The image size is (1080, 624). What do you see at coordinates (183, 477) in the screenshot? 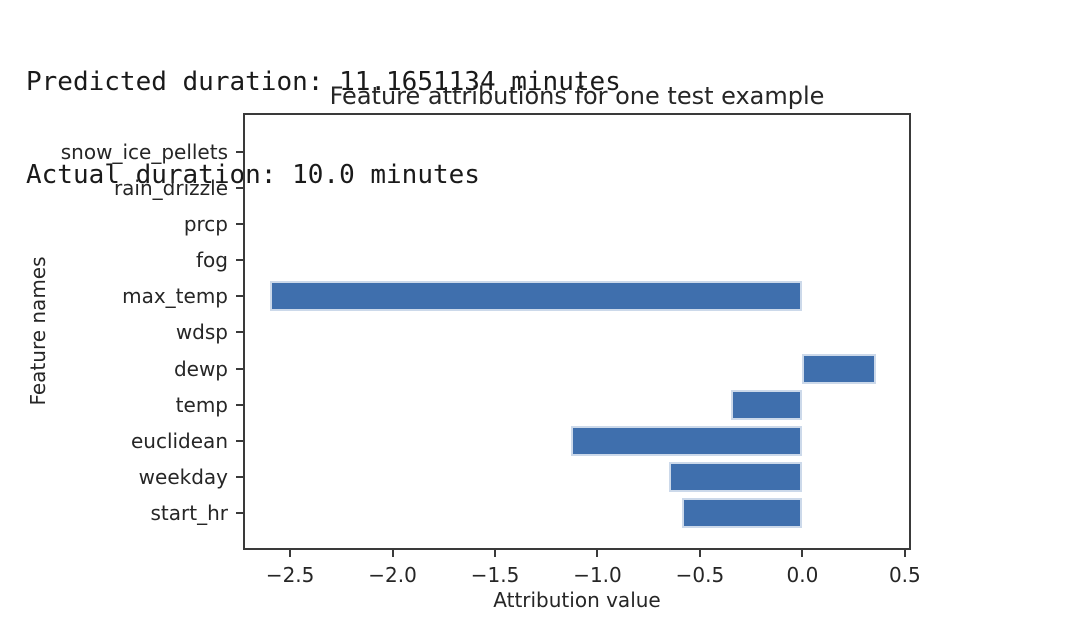
I see `y-tick-label-weekday: weekday` at bounding box center [183, 477].